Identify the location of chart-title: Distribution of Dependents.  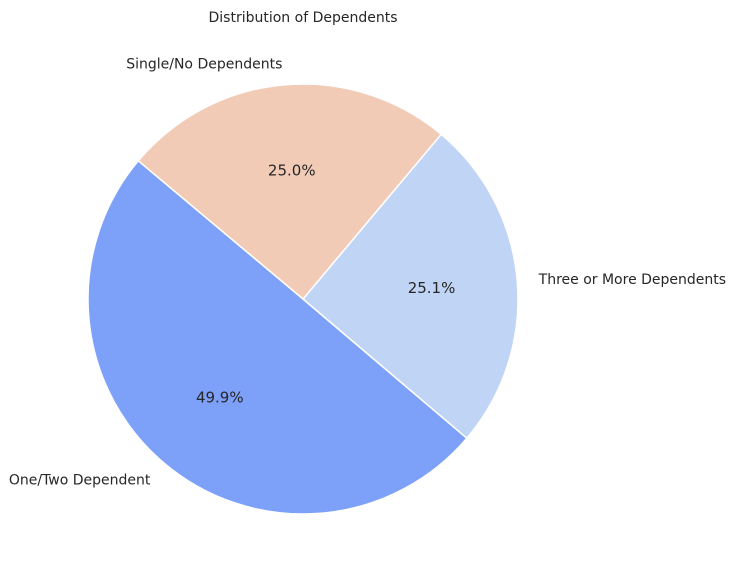
(303, 18).